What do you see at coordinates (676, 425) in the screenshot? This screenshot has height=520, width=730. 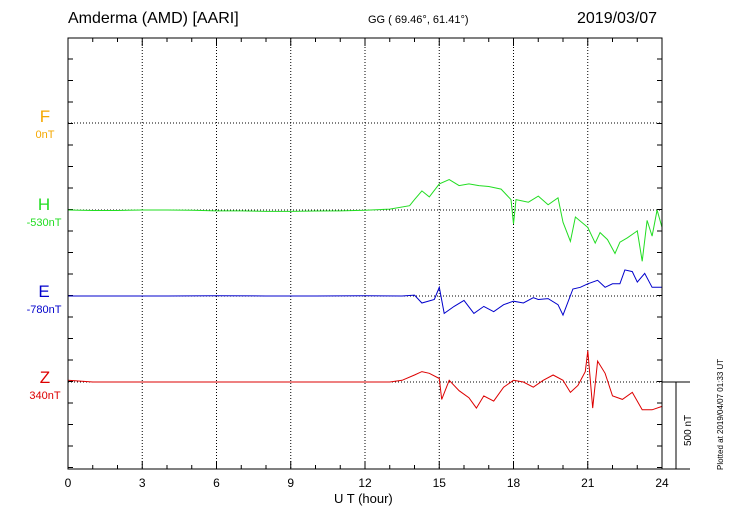 I see `scale-bar` at bounding box center [676, 425].